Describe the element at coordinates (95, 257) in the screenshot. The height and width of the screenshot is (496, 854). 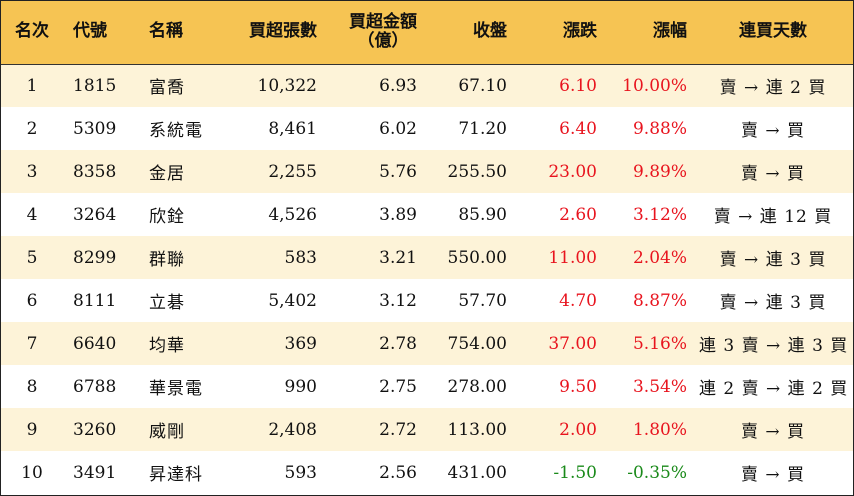
I see `cell-code: 8299` at that location.